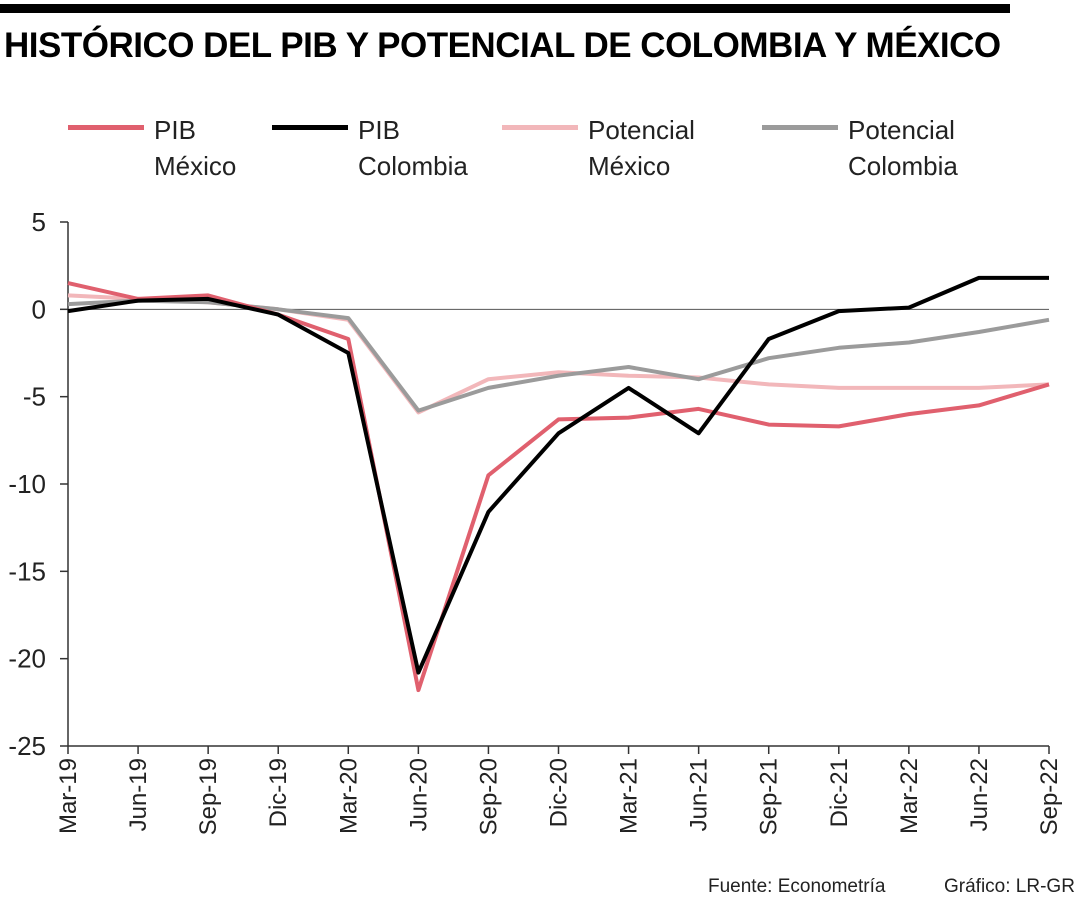 The width and height of the screenshot is (1080, 900). What do you see at coordinates (418, 794) in the screenshot?
I see `x-tick-label: Jun-20` at bounding box center [418, 794].